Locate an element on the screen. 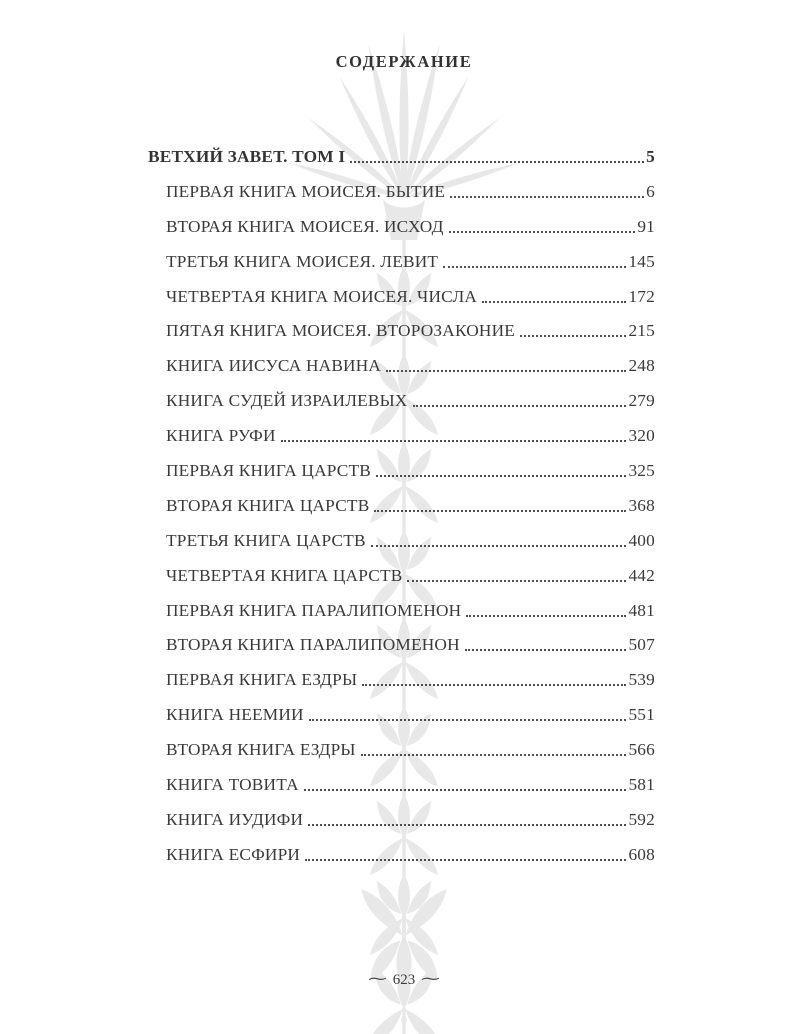 Image resolution: width=808 pixels, height=1034 pixels. toc-entry-row: ВТОРАЯ КНИГА ПАРАЛИПОМЕНОН 507 is located at coordinates (401, 645).